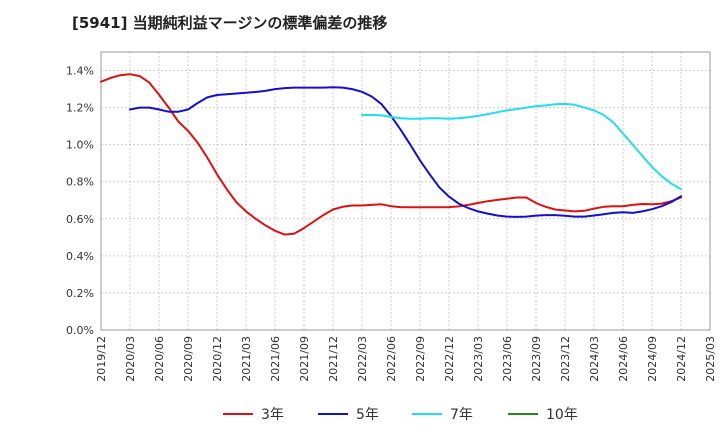 This screenshot has height=440, width=720. What do you see at coordinates (80, 71) in the screenshot?
I see `y-tick-label: 1.4%` at bounding box center [80, 71].